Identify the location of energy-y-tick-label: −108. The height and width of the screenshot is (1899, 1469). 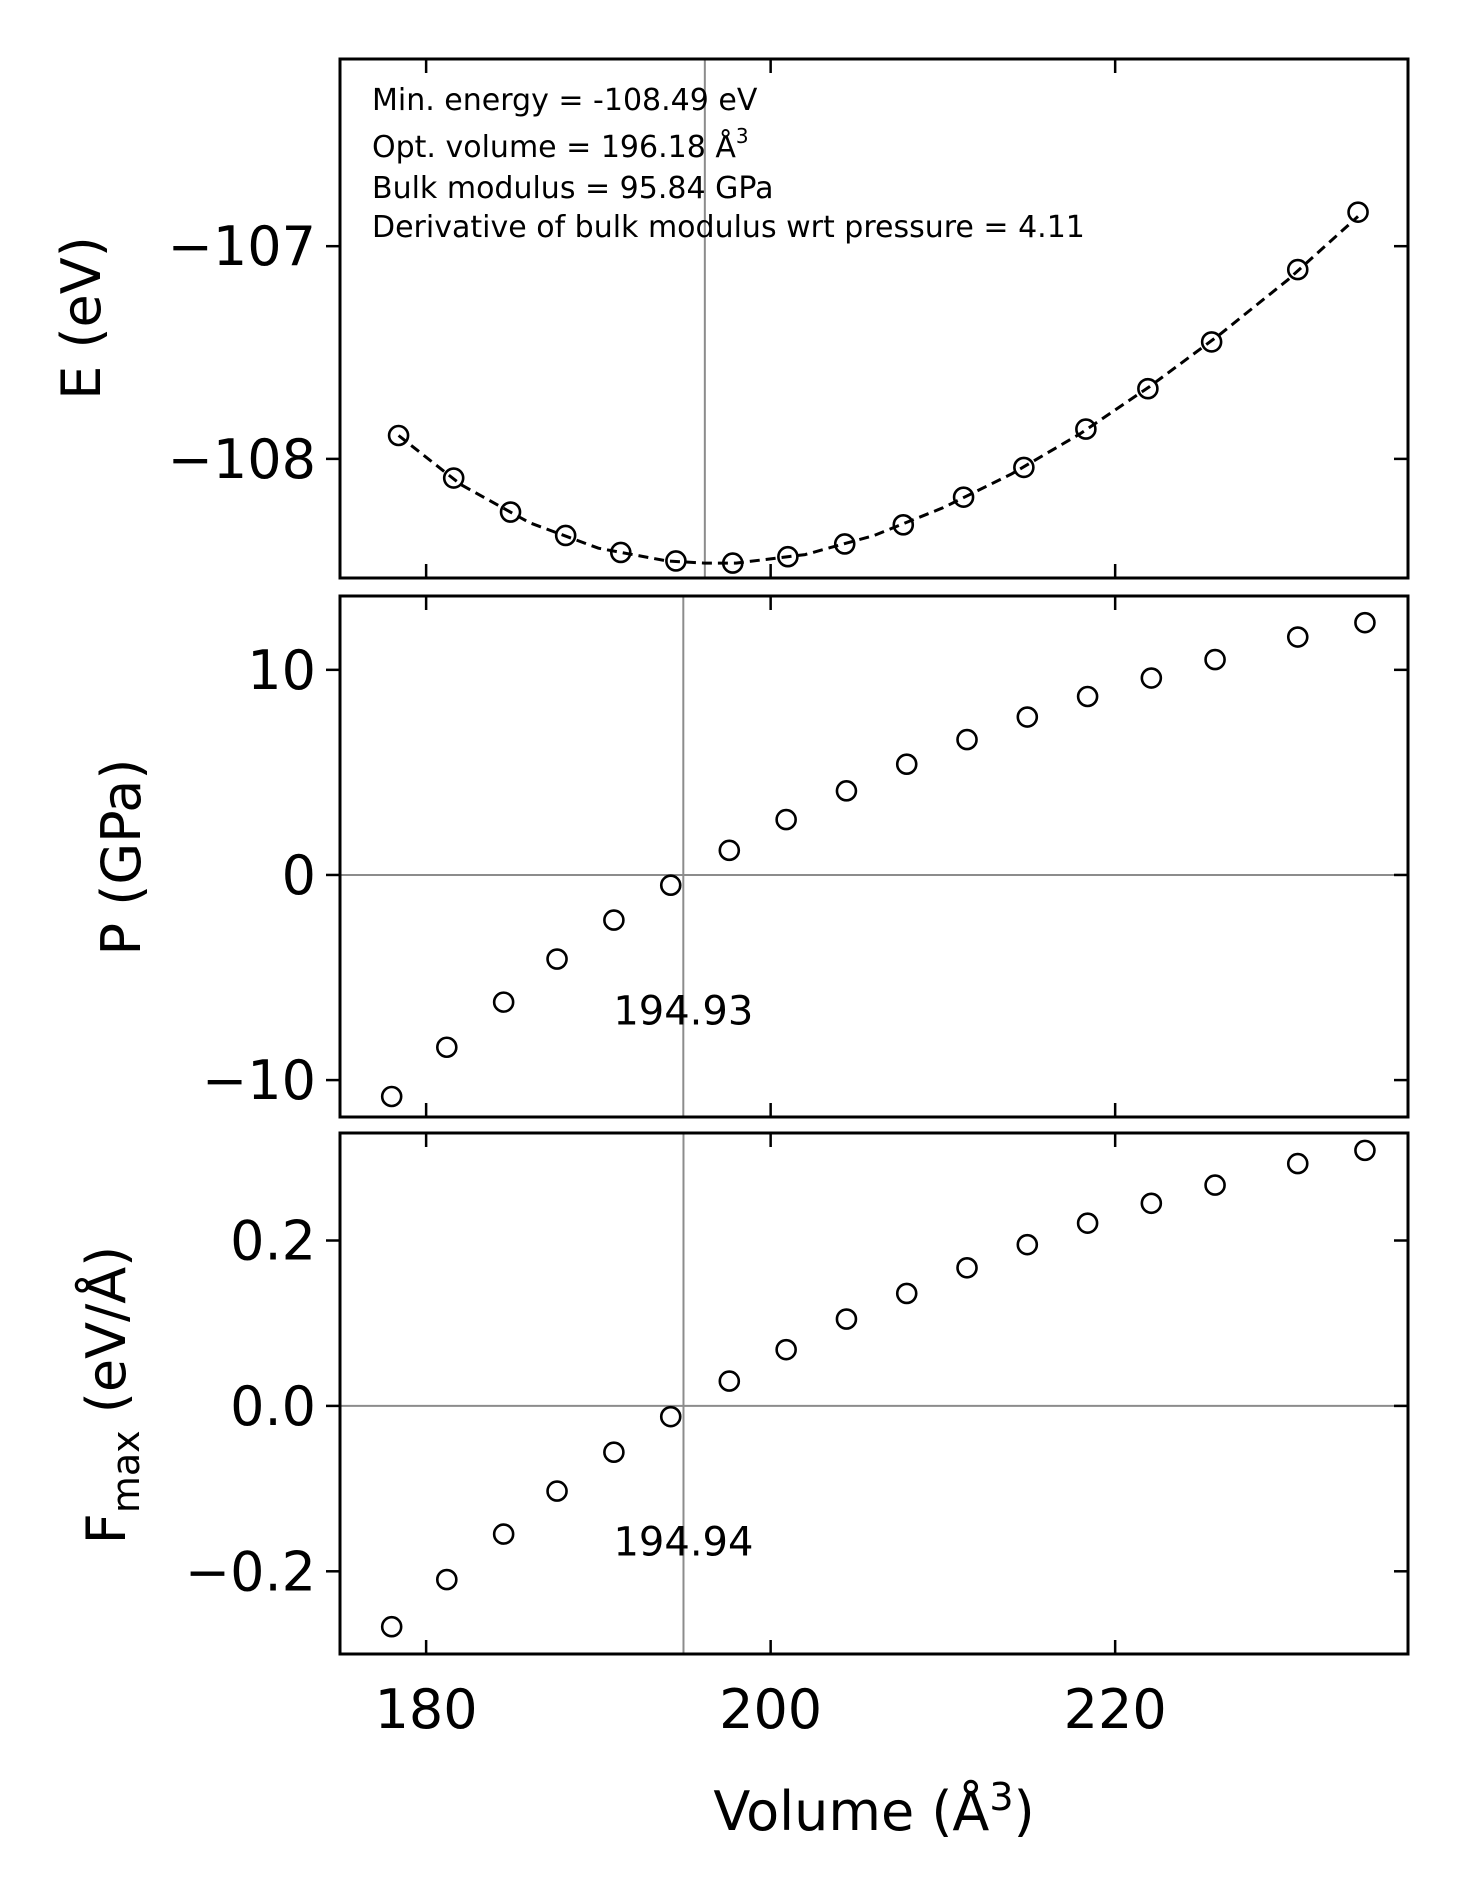
(242, 459).